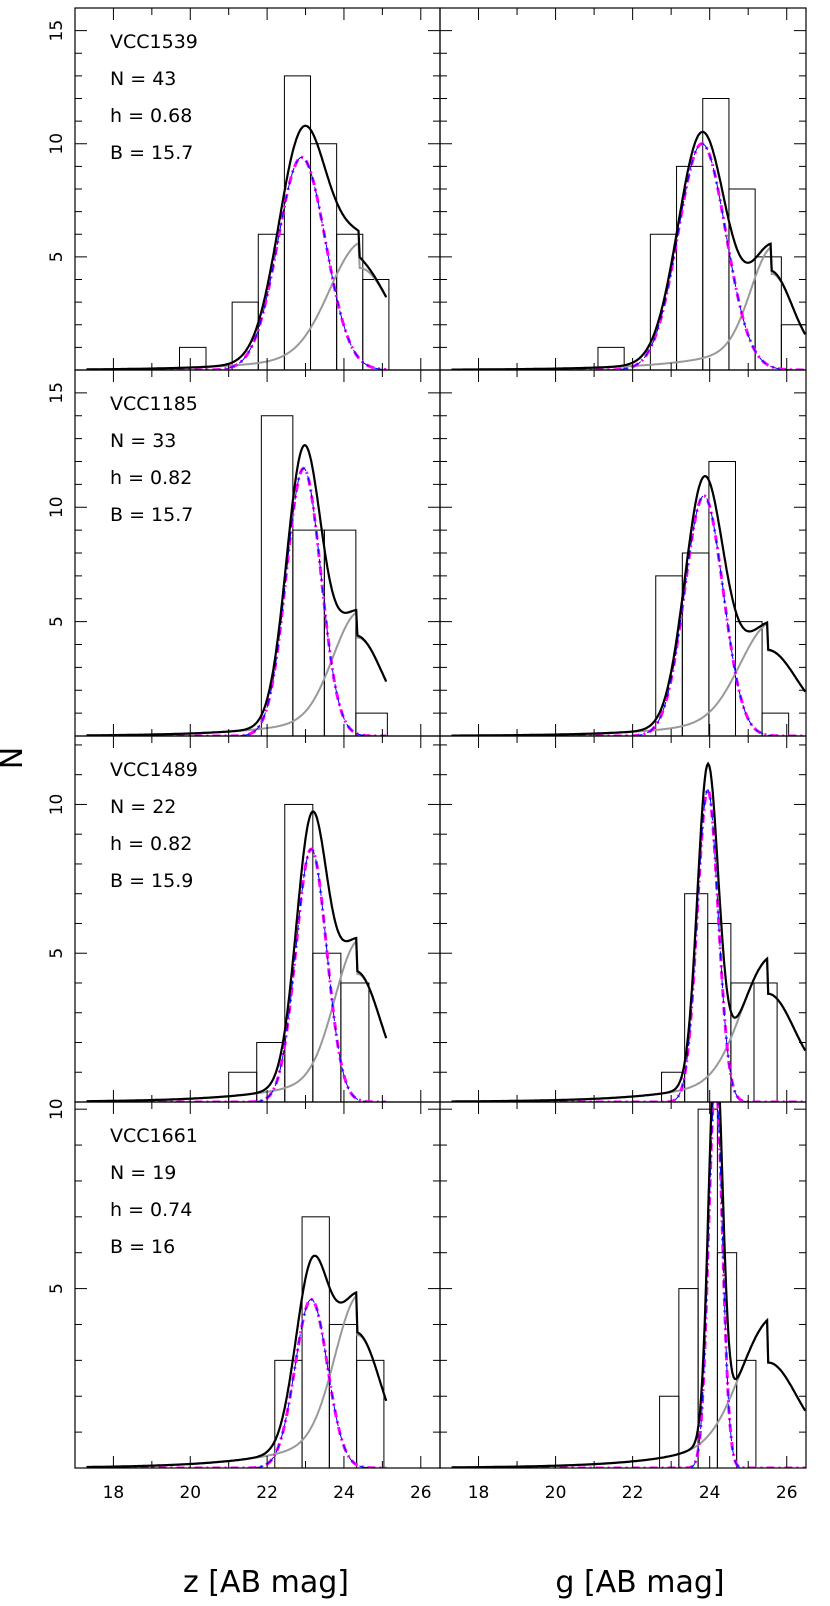 This screenshot has height=1606, width=830. I want to click on panel-info-text: N = 43, so click(143, 79).